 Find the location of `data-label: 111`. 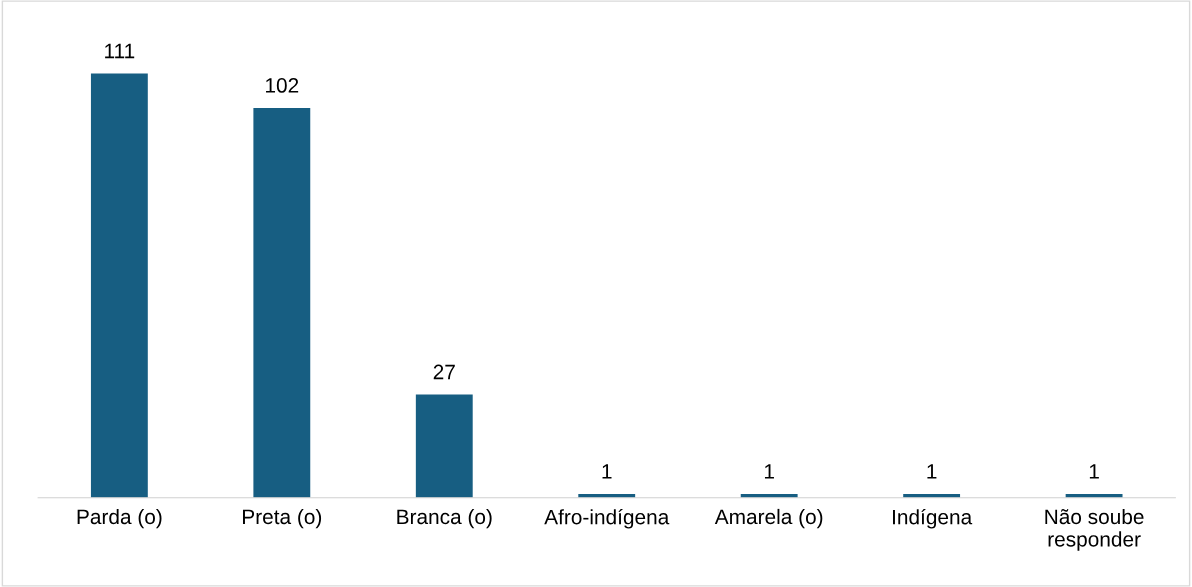

data-label: 111 is located at coordinates (120, 51).